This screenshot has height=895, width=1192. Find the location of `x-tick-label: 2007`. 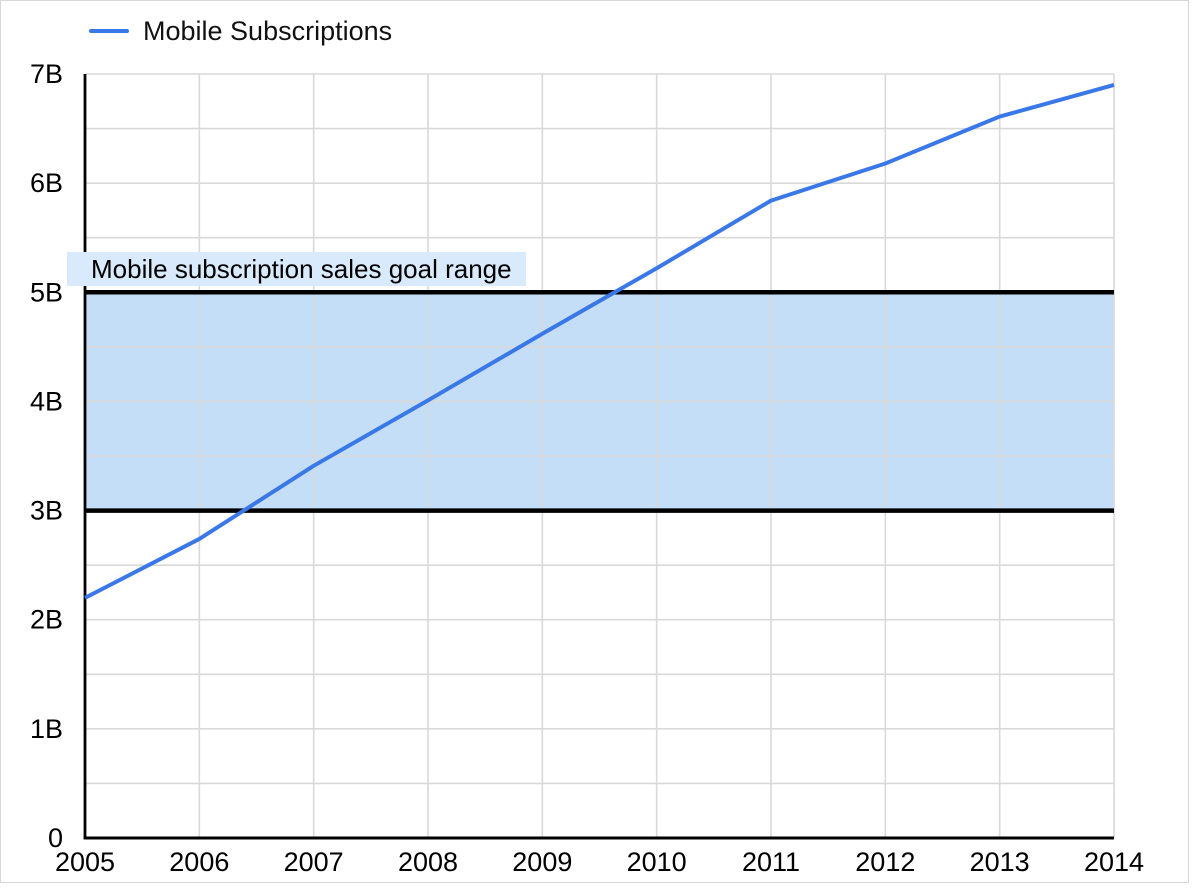

x-tick-label: 2007 is located at coordinates (314, 862).